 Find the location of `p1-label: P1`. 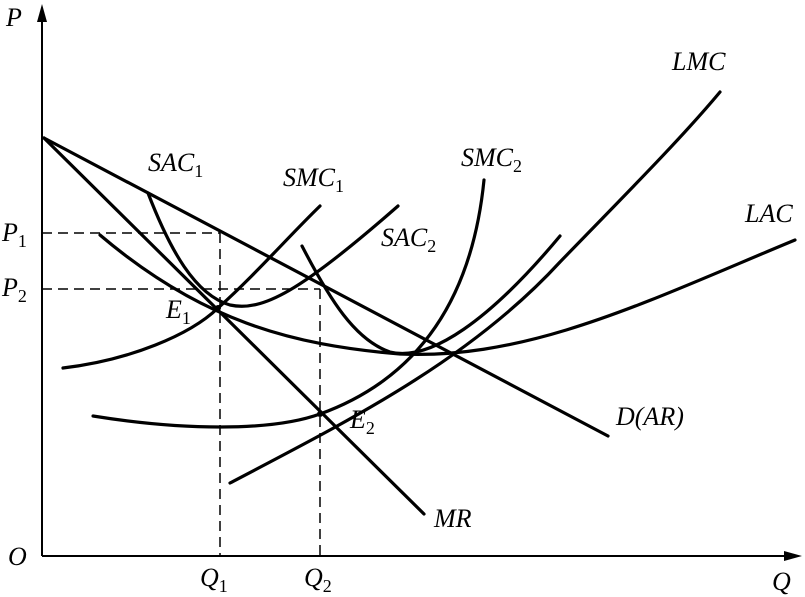

p1-label: P1 is located at coordinates (14, 234).